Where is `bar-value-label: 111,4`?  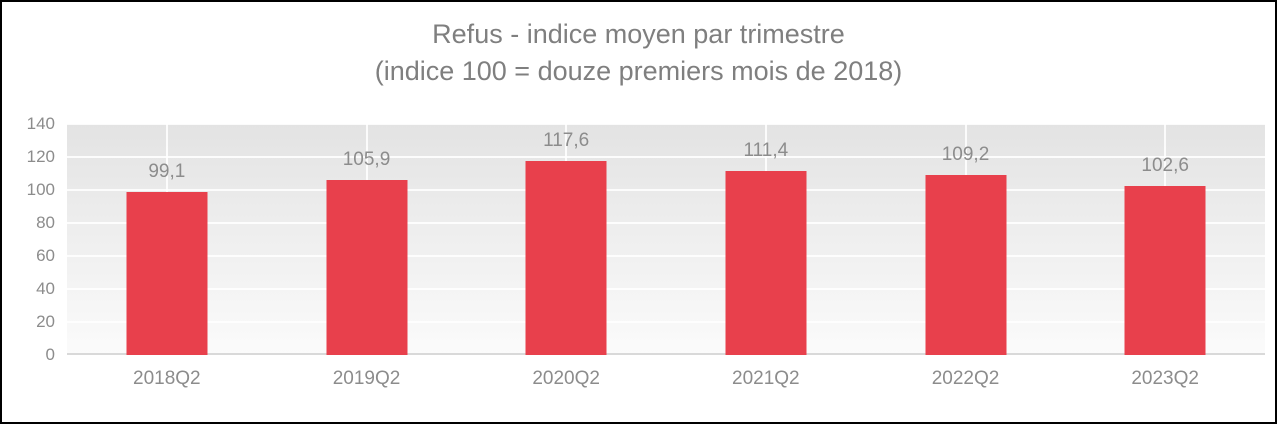 bar-value-label: 111,4 is located at coordinates (766, 151).